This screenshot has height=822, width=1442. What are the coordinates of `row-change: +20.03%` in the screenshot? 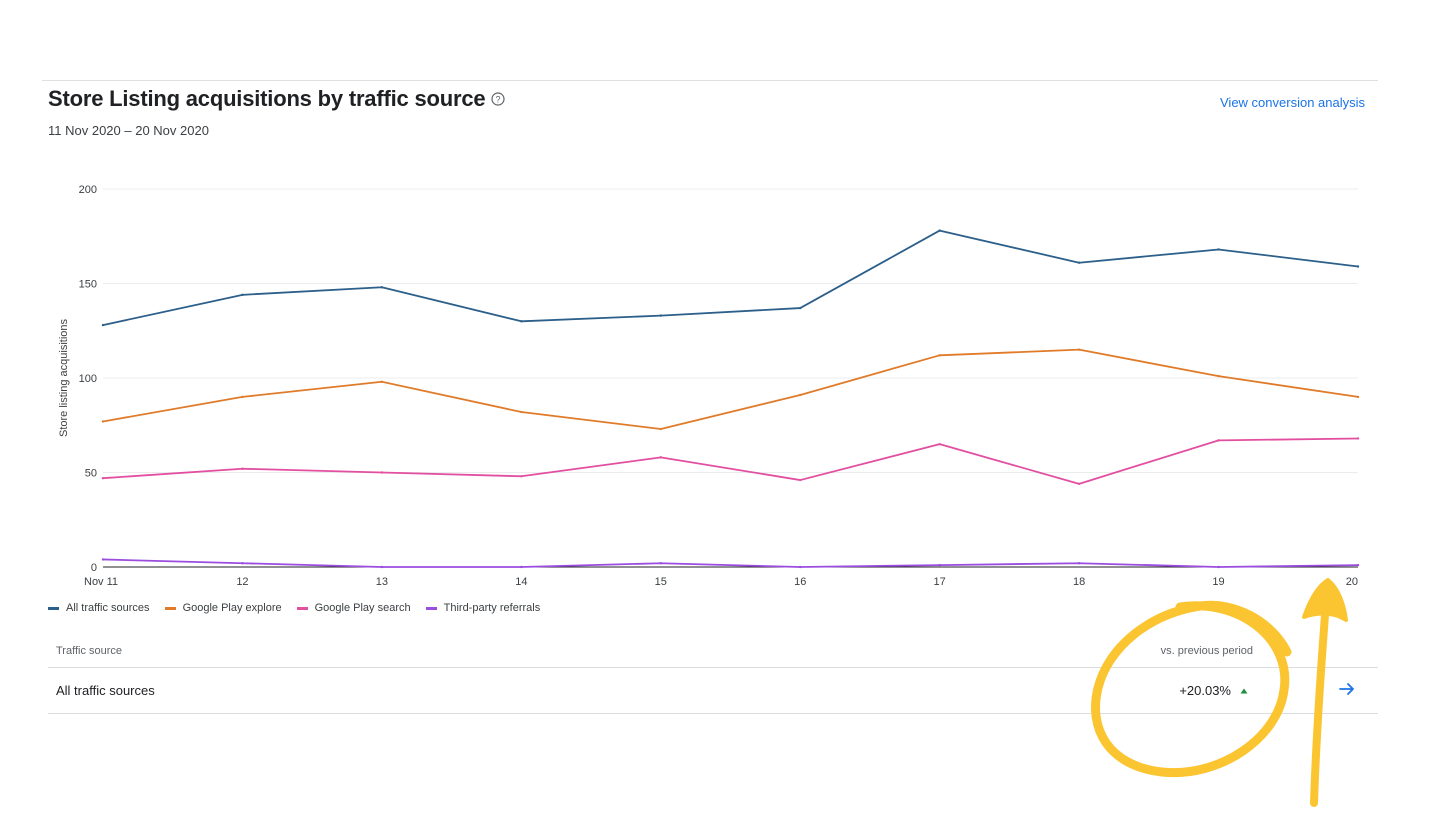 It's located at (1213, 690).